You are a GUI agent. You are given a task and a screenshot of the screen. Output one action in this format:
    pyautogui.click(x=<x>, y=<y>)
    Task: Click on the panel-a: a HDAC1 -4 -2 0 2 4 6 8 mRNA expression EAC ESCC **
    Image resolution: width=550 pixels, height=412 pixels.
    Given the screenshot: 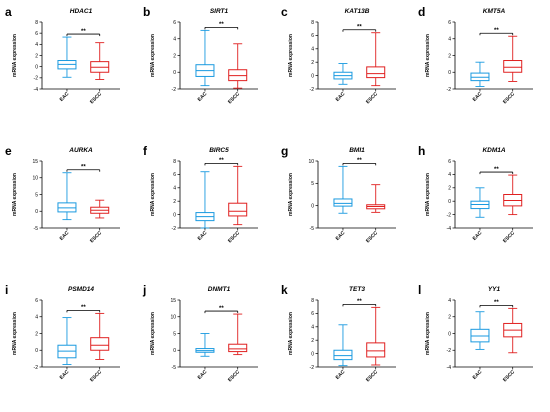 What is the action you would take?
    pyautogui.click(x=62, y=55)
    